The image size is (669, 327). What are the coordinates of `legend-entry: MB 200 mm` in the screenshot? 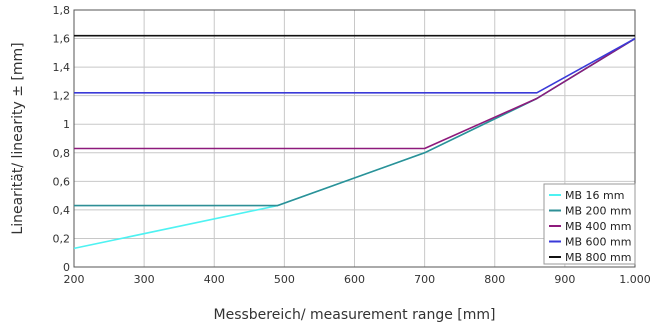 It's located at (598, 211).